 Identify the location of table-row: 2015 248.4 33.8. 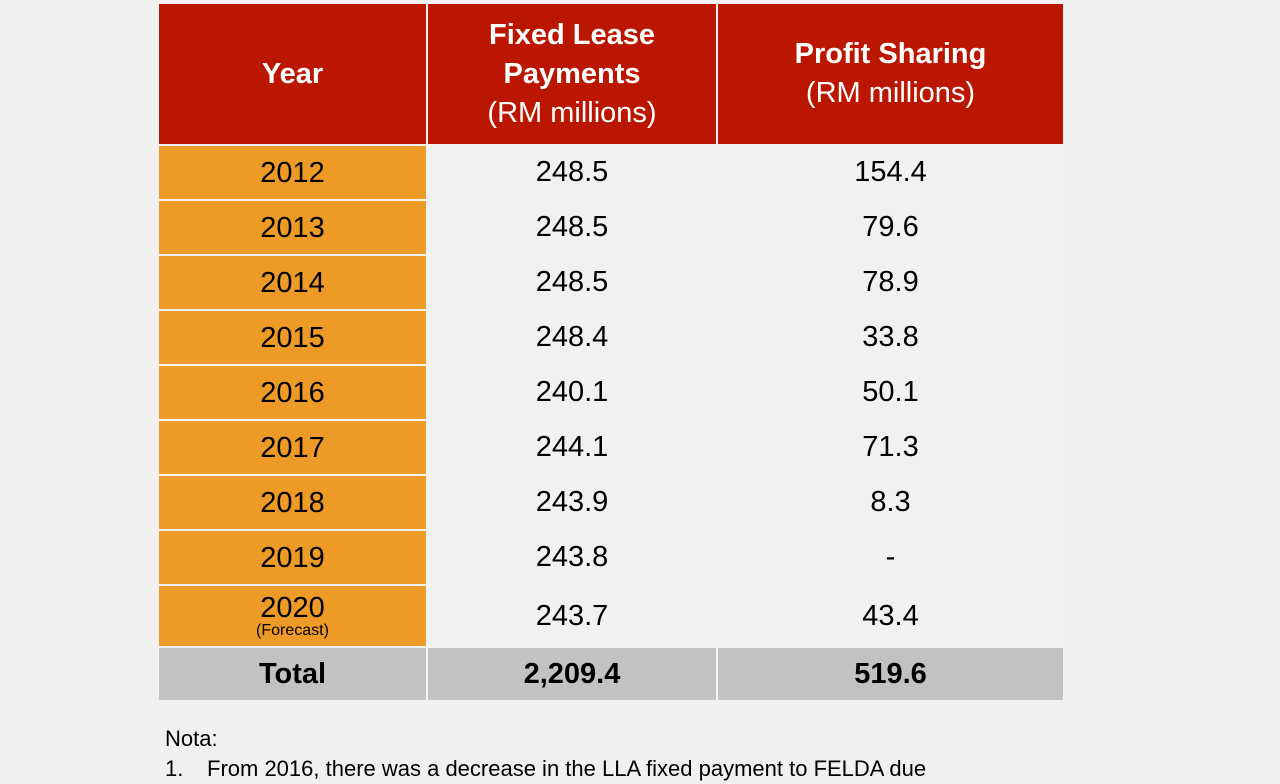
(611, 337).